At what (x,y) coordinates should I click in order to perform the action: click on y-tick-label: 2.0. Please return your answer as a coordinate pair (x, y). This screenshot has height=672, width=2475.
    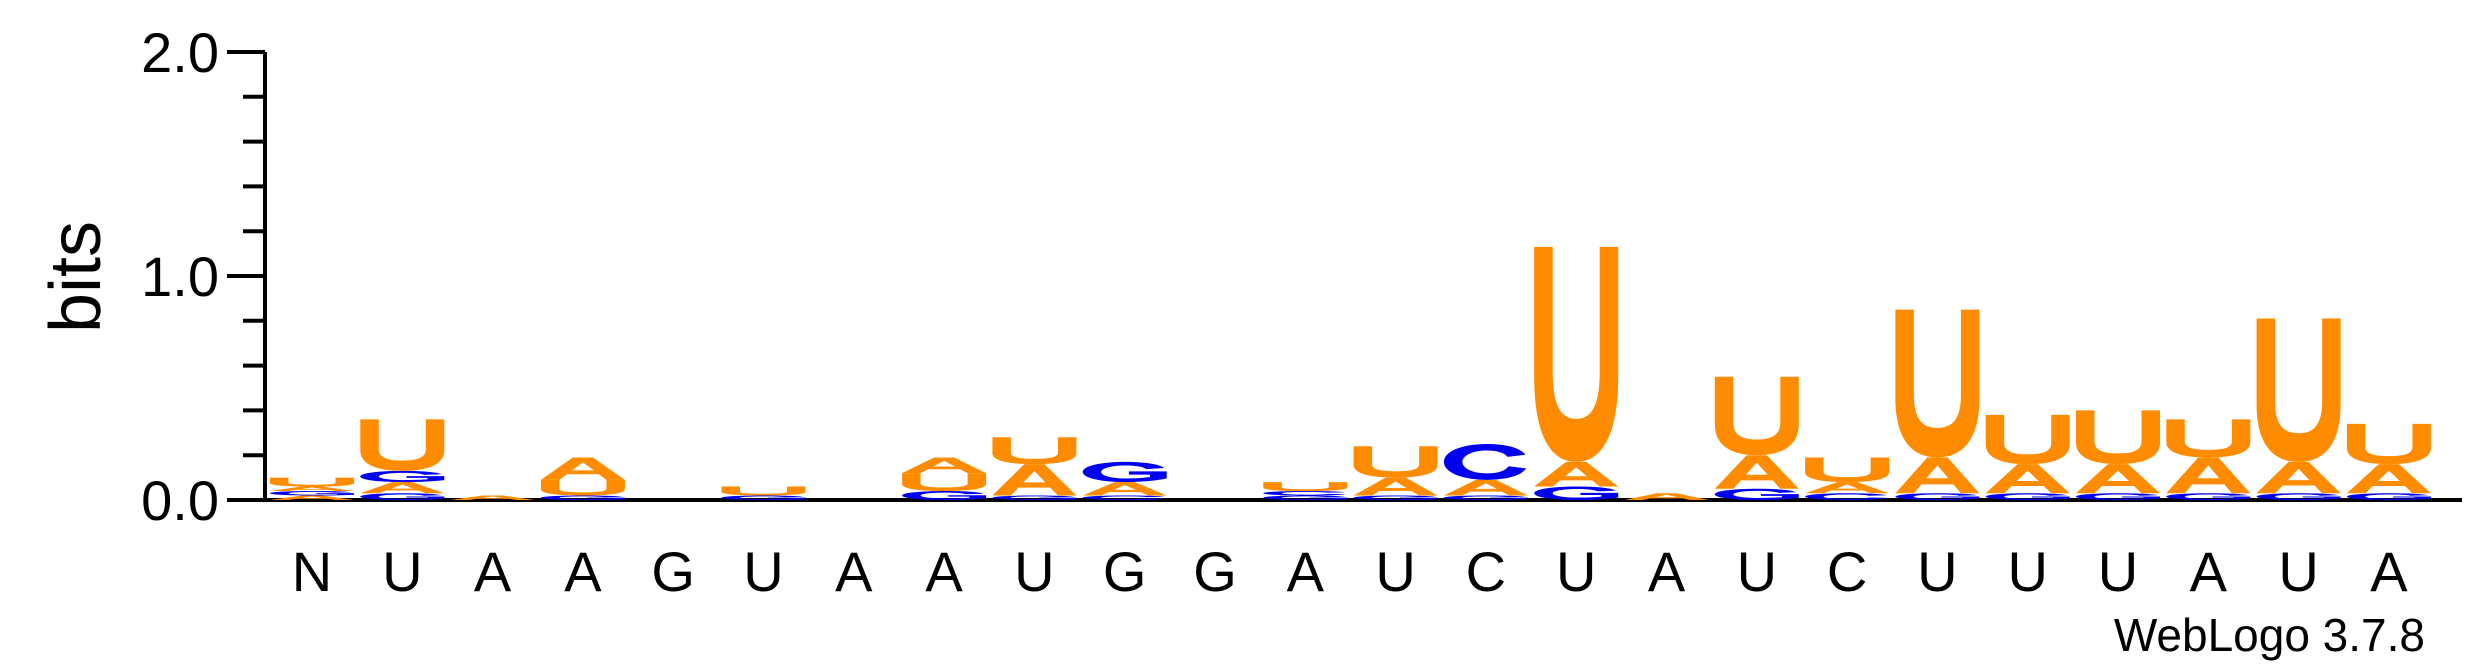
    Looking at the image, I should click on (180, 52).